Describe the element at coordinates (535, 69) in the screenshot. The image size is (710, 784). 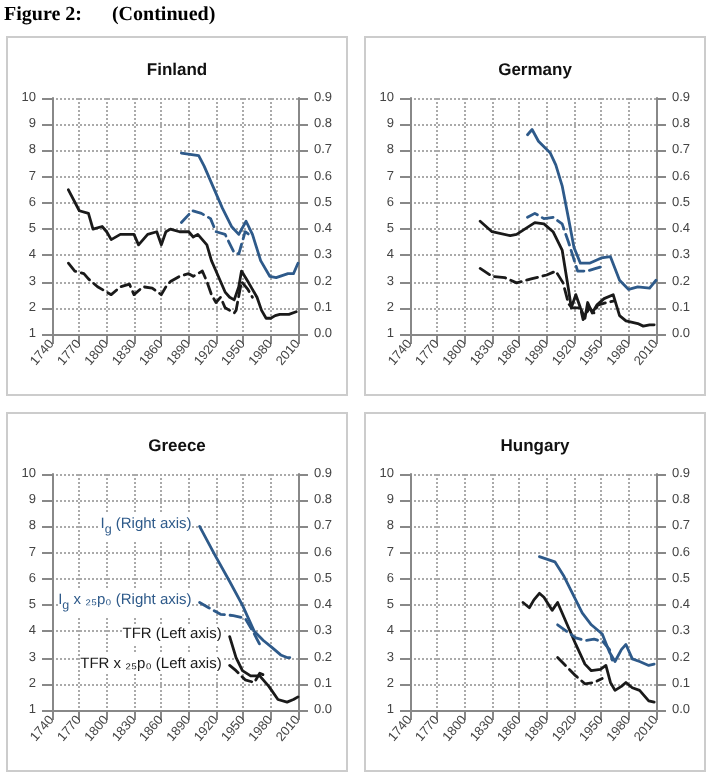
I see `chart-title: Germany` at that location.